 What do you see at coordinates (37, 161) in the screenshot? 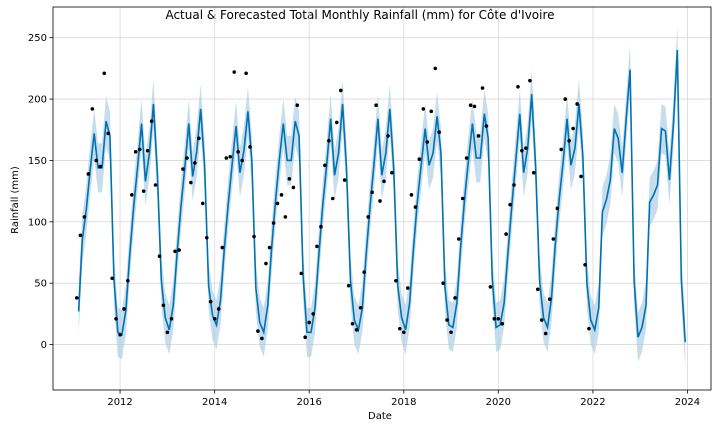
I see `y-tick-label: 150` at bounding box center [37, 161].